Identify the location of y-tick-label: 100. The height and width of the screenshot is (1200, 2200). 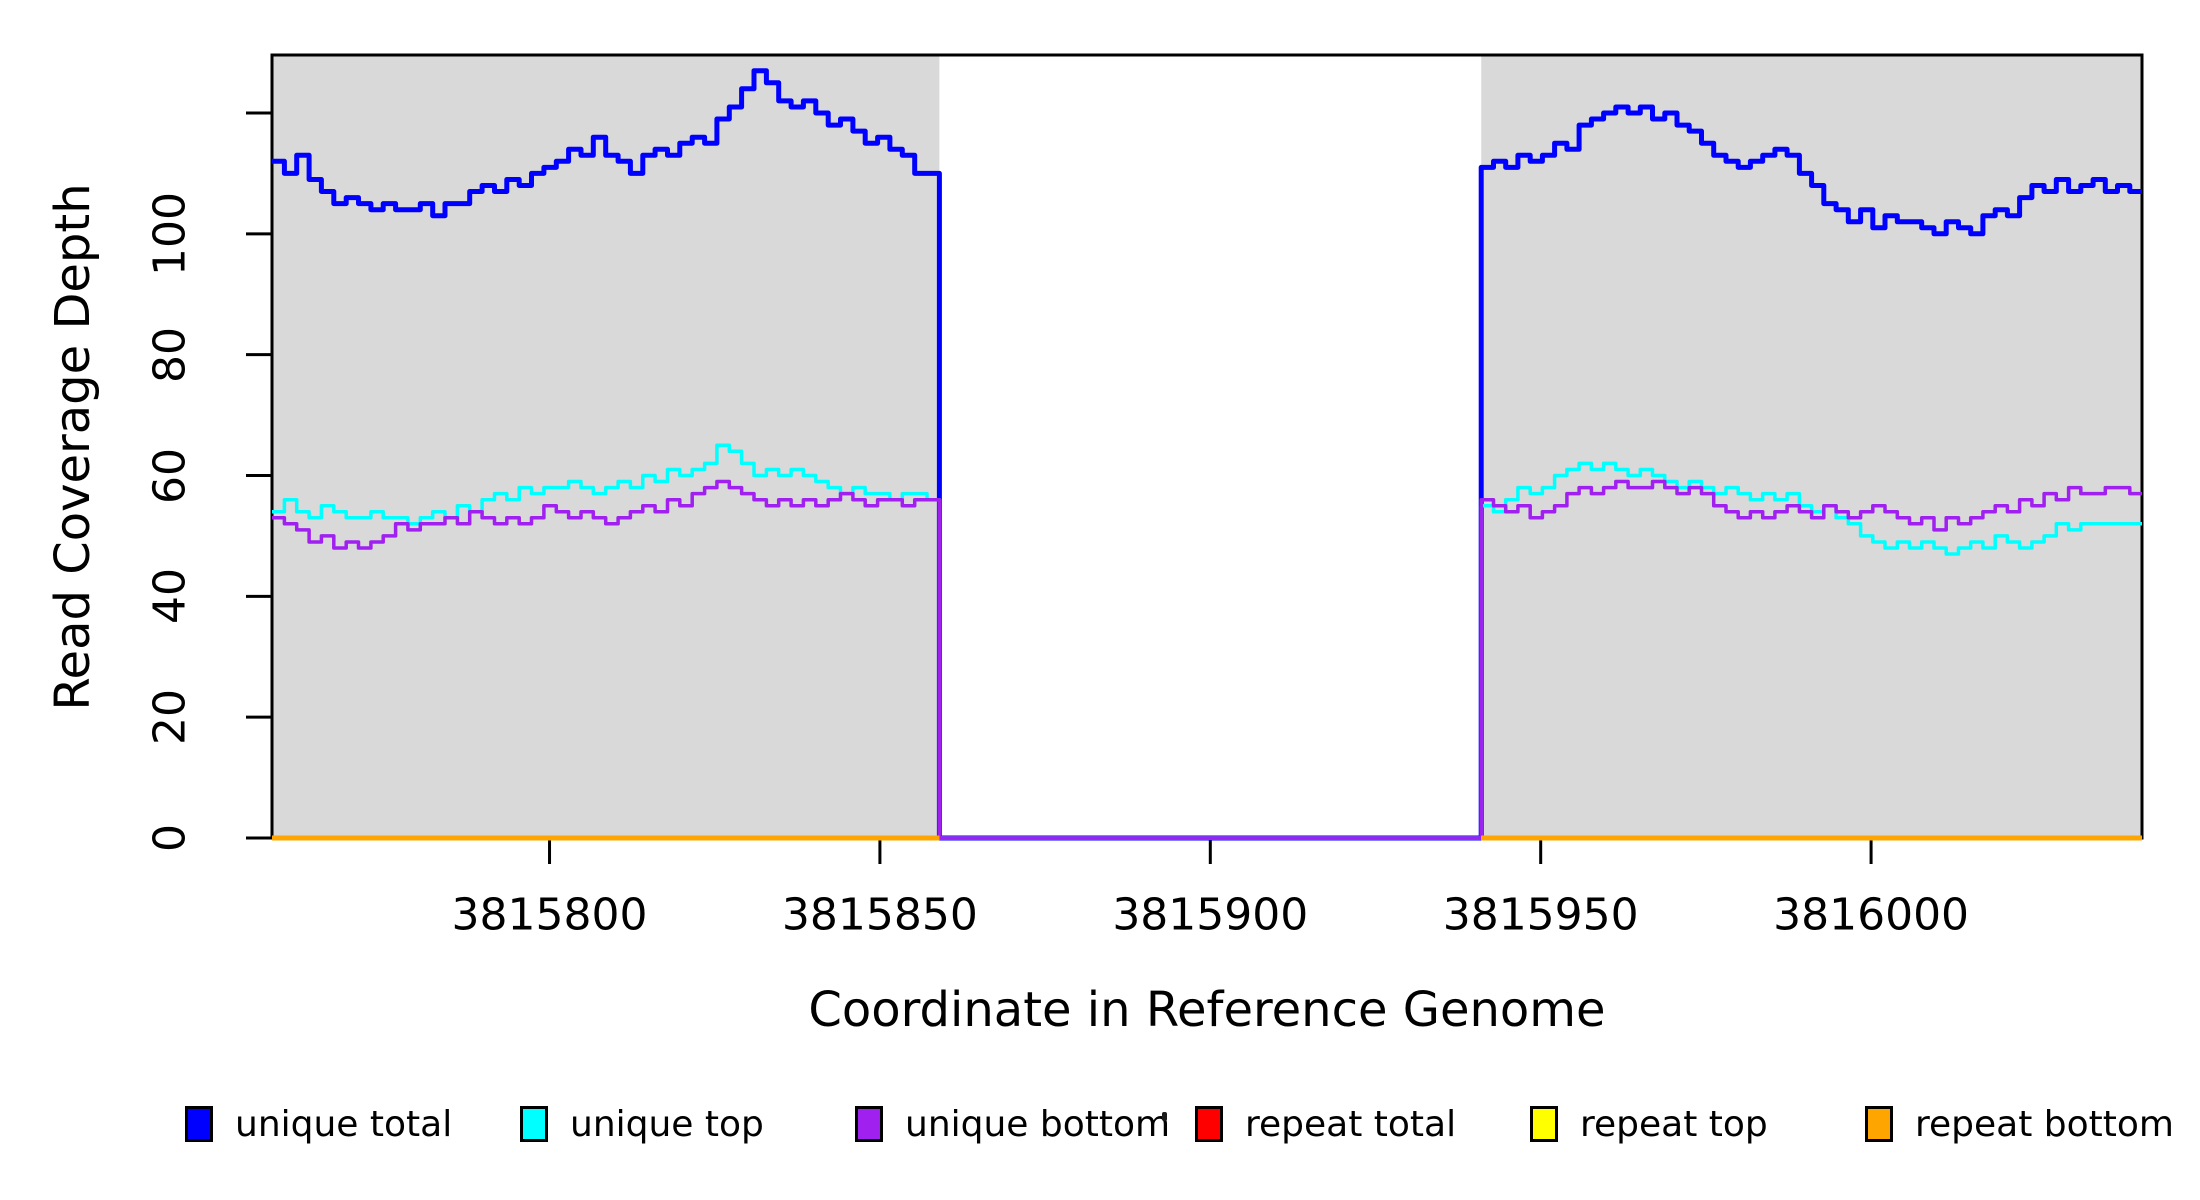
(170, 233).